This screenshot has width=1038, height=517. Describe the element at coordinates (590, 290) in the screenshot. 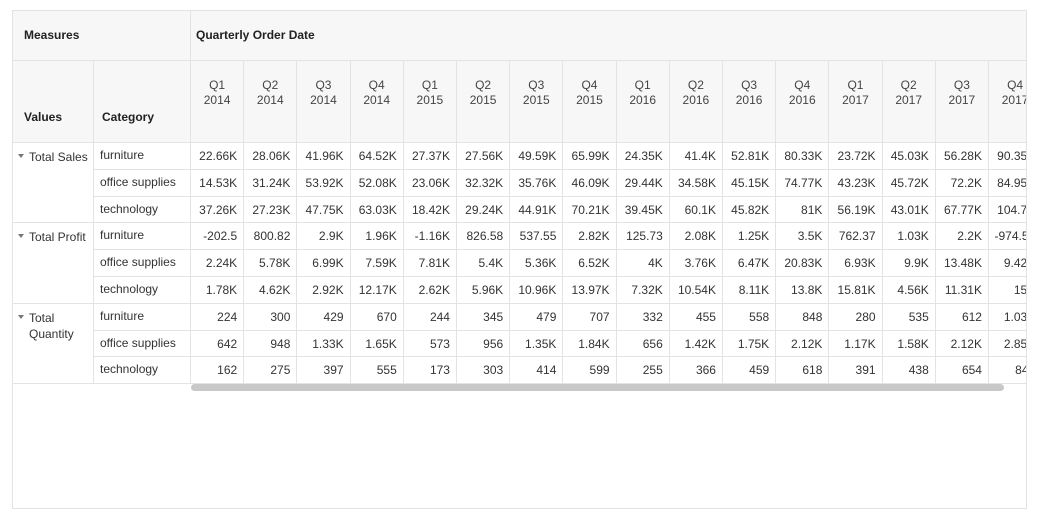

I see `value-cell: 13.97K` at that location.